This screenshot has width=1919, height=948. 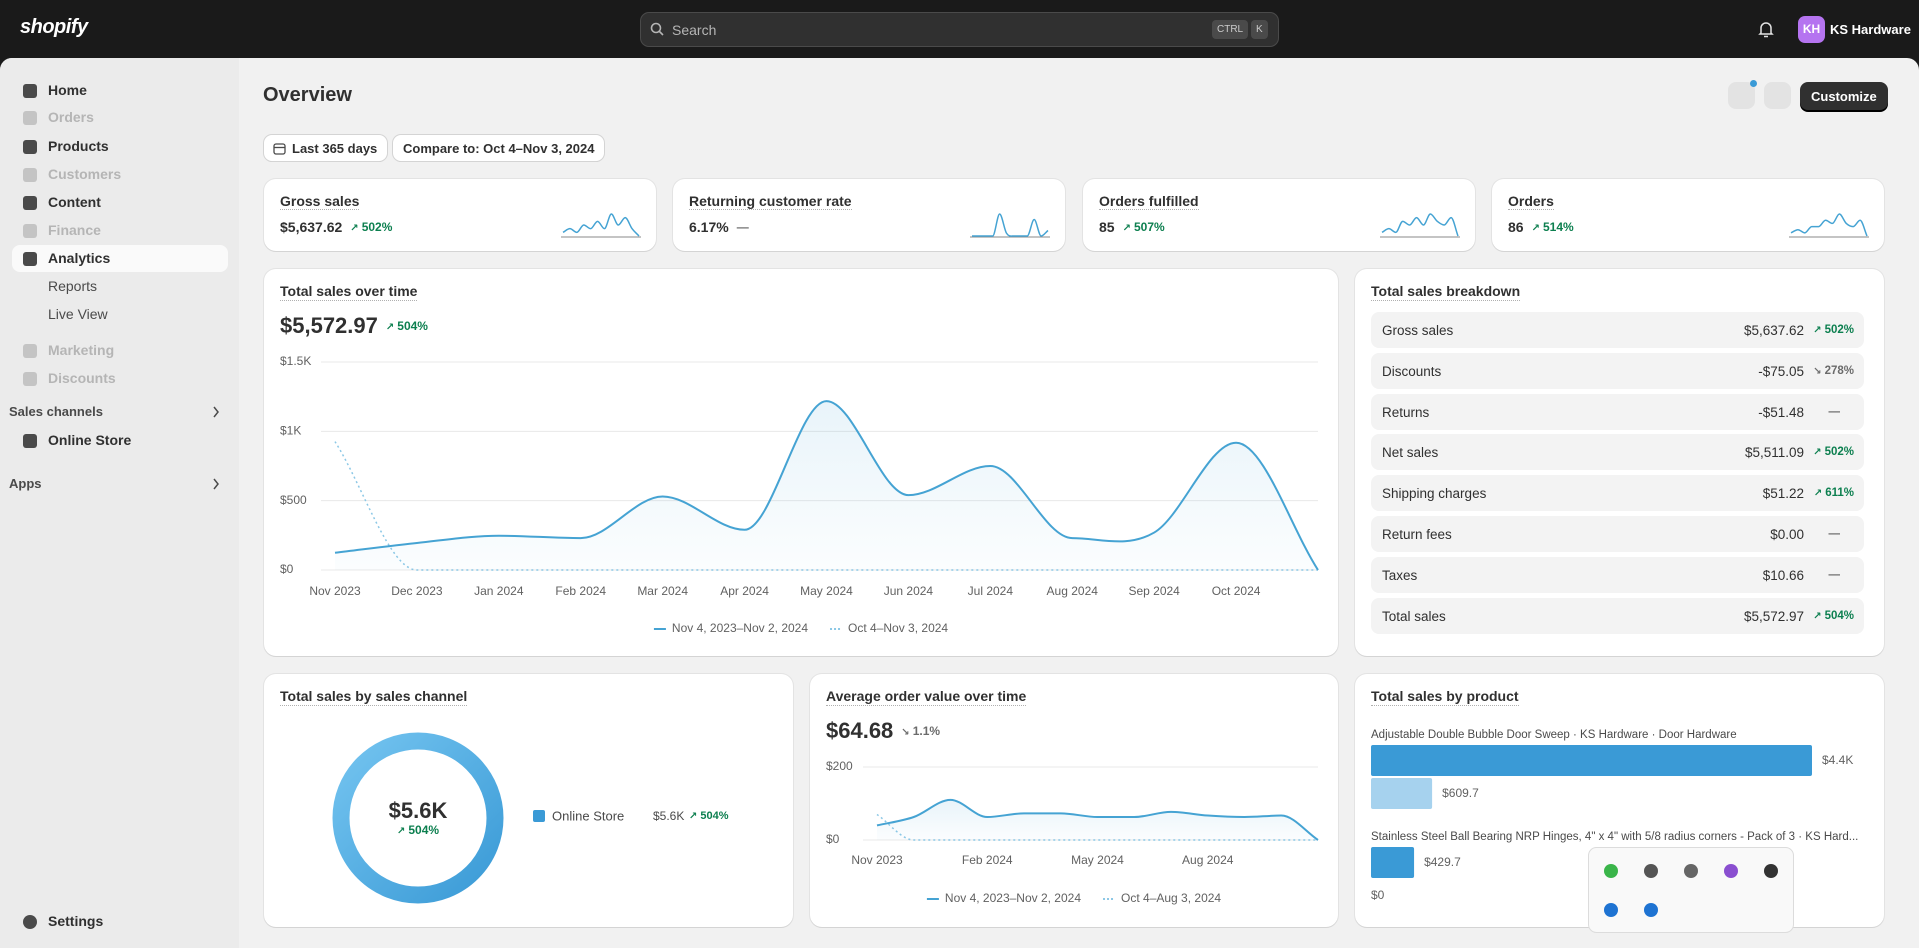 I want to click on breakdown-row: Total sales $5,572.97 504%, so click(x=1617, y=615).